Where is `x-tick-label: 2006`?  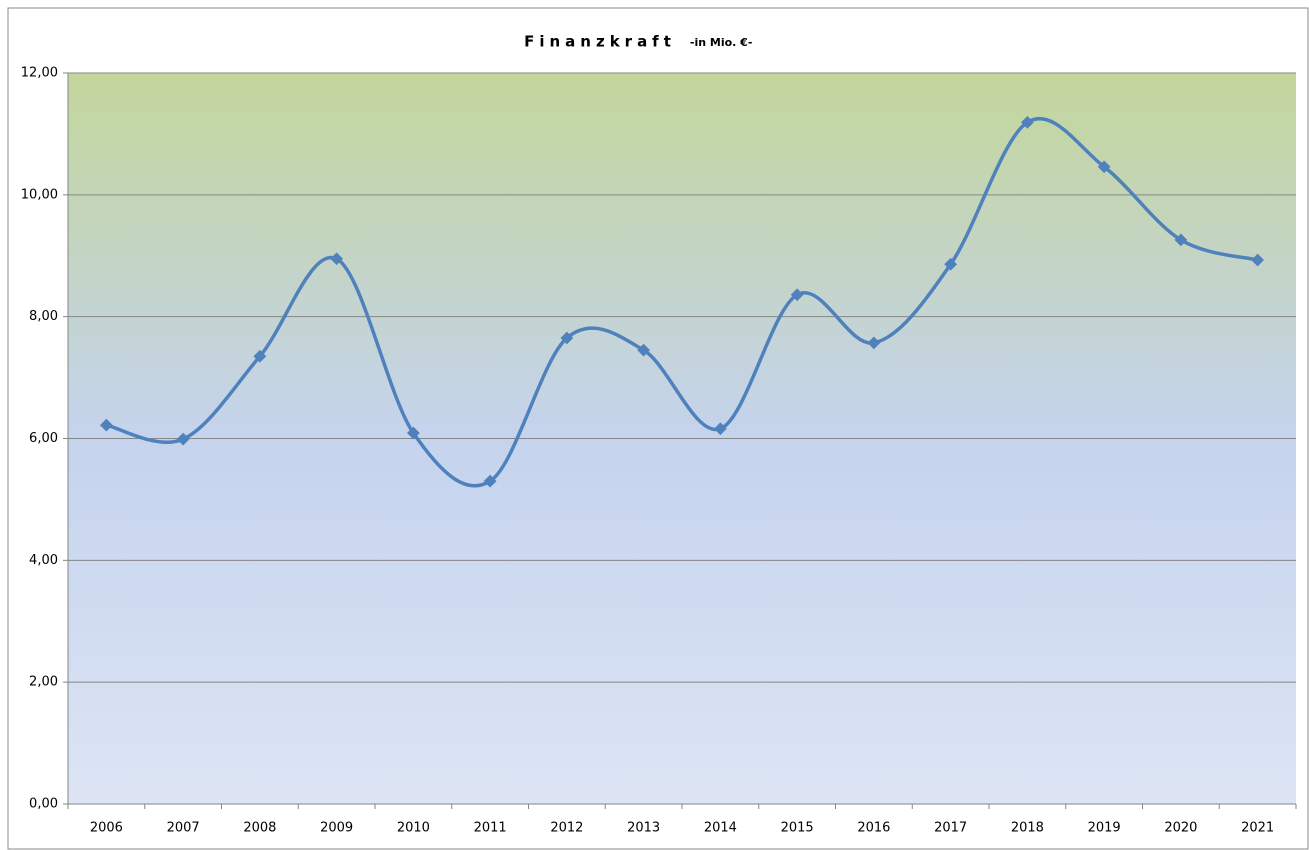 x-tick-label: 2006 is located at coordinates (106, 828).